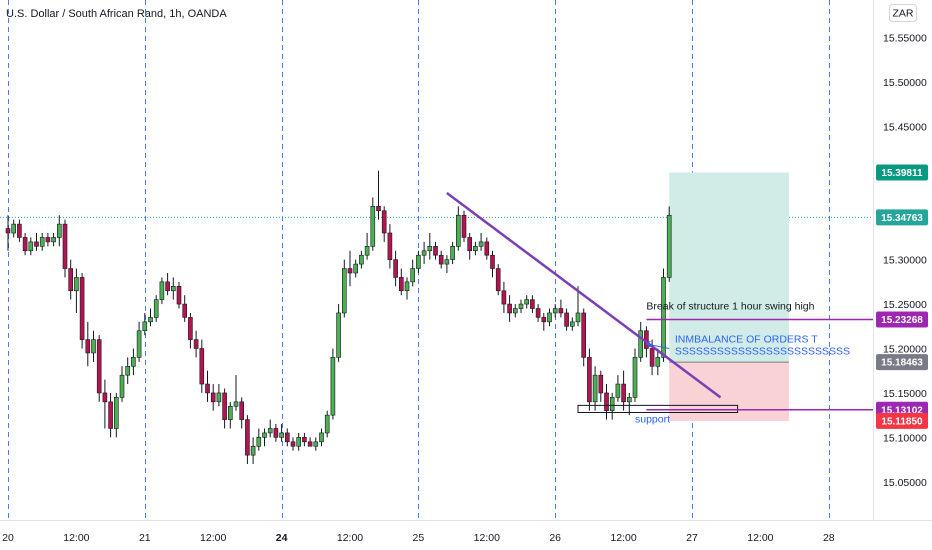 The image size is (932, 550). What do you see at coordinates (903, 260) in the screenshot?
I see `price-axis-background` at bounding box center [903, 260].